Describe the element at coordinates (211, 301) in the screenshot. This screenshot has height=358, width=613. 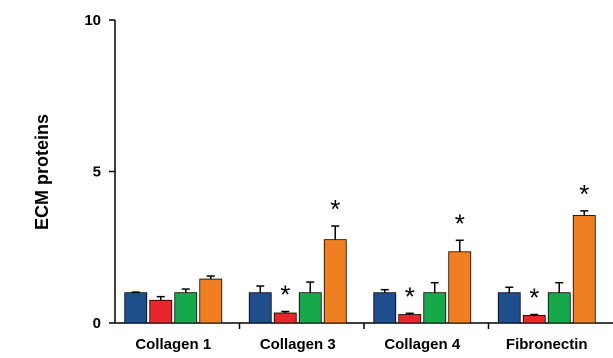
I see `bar-c0-s3` at that location.